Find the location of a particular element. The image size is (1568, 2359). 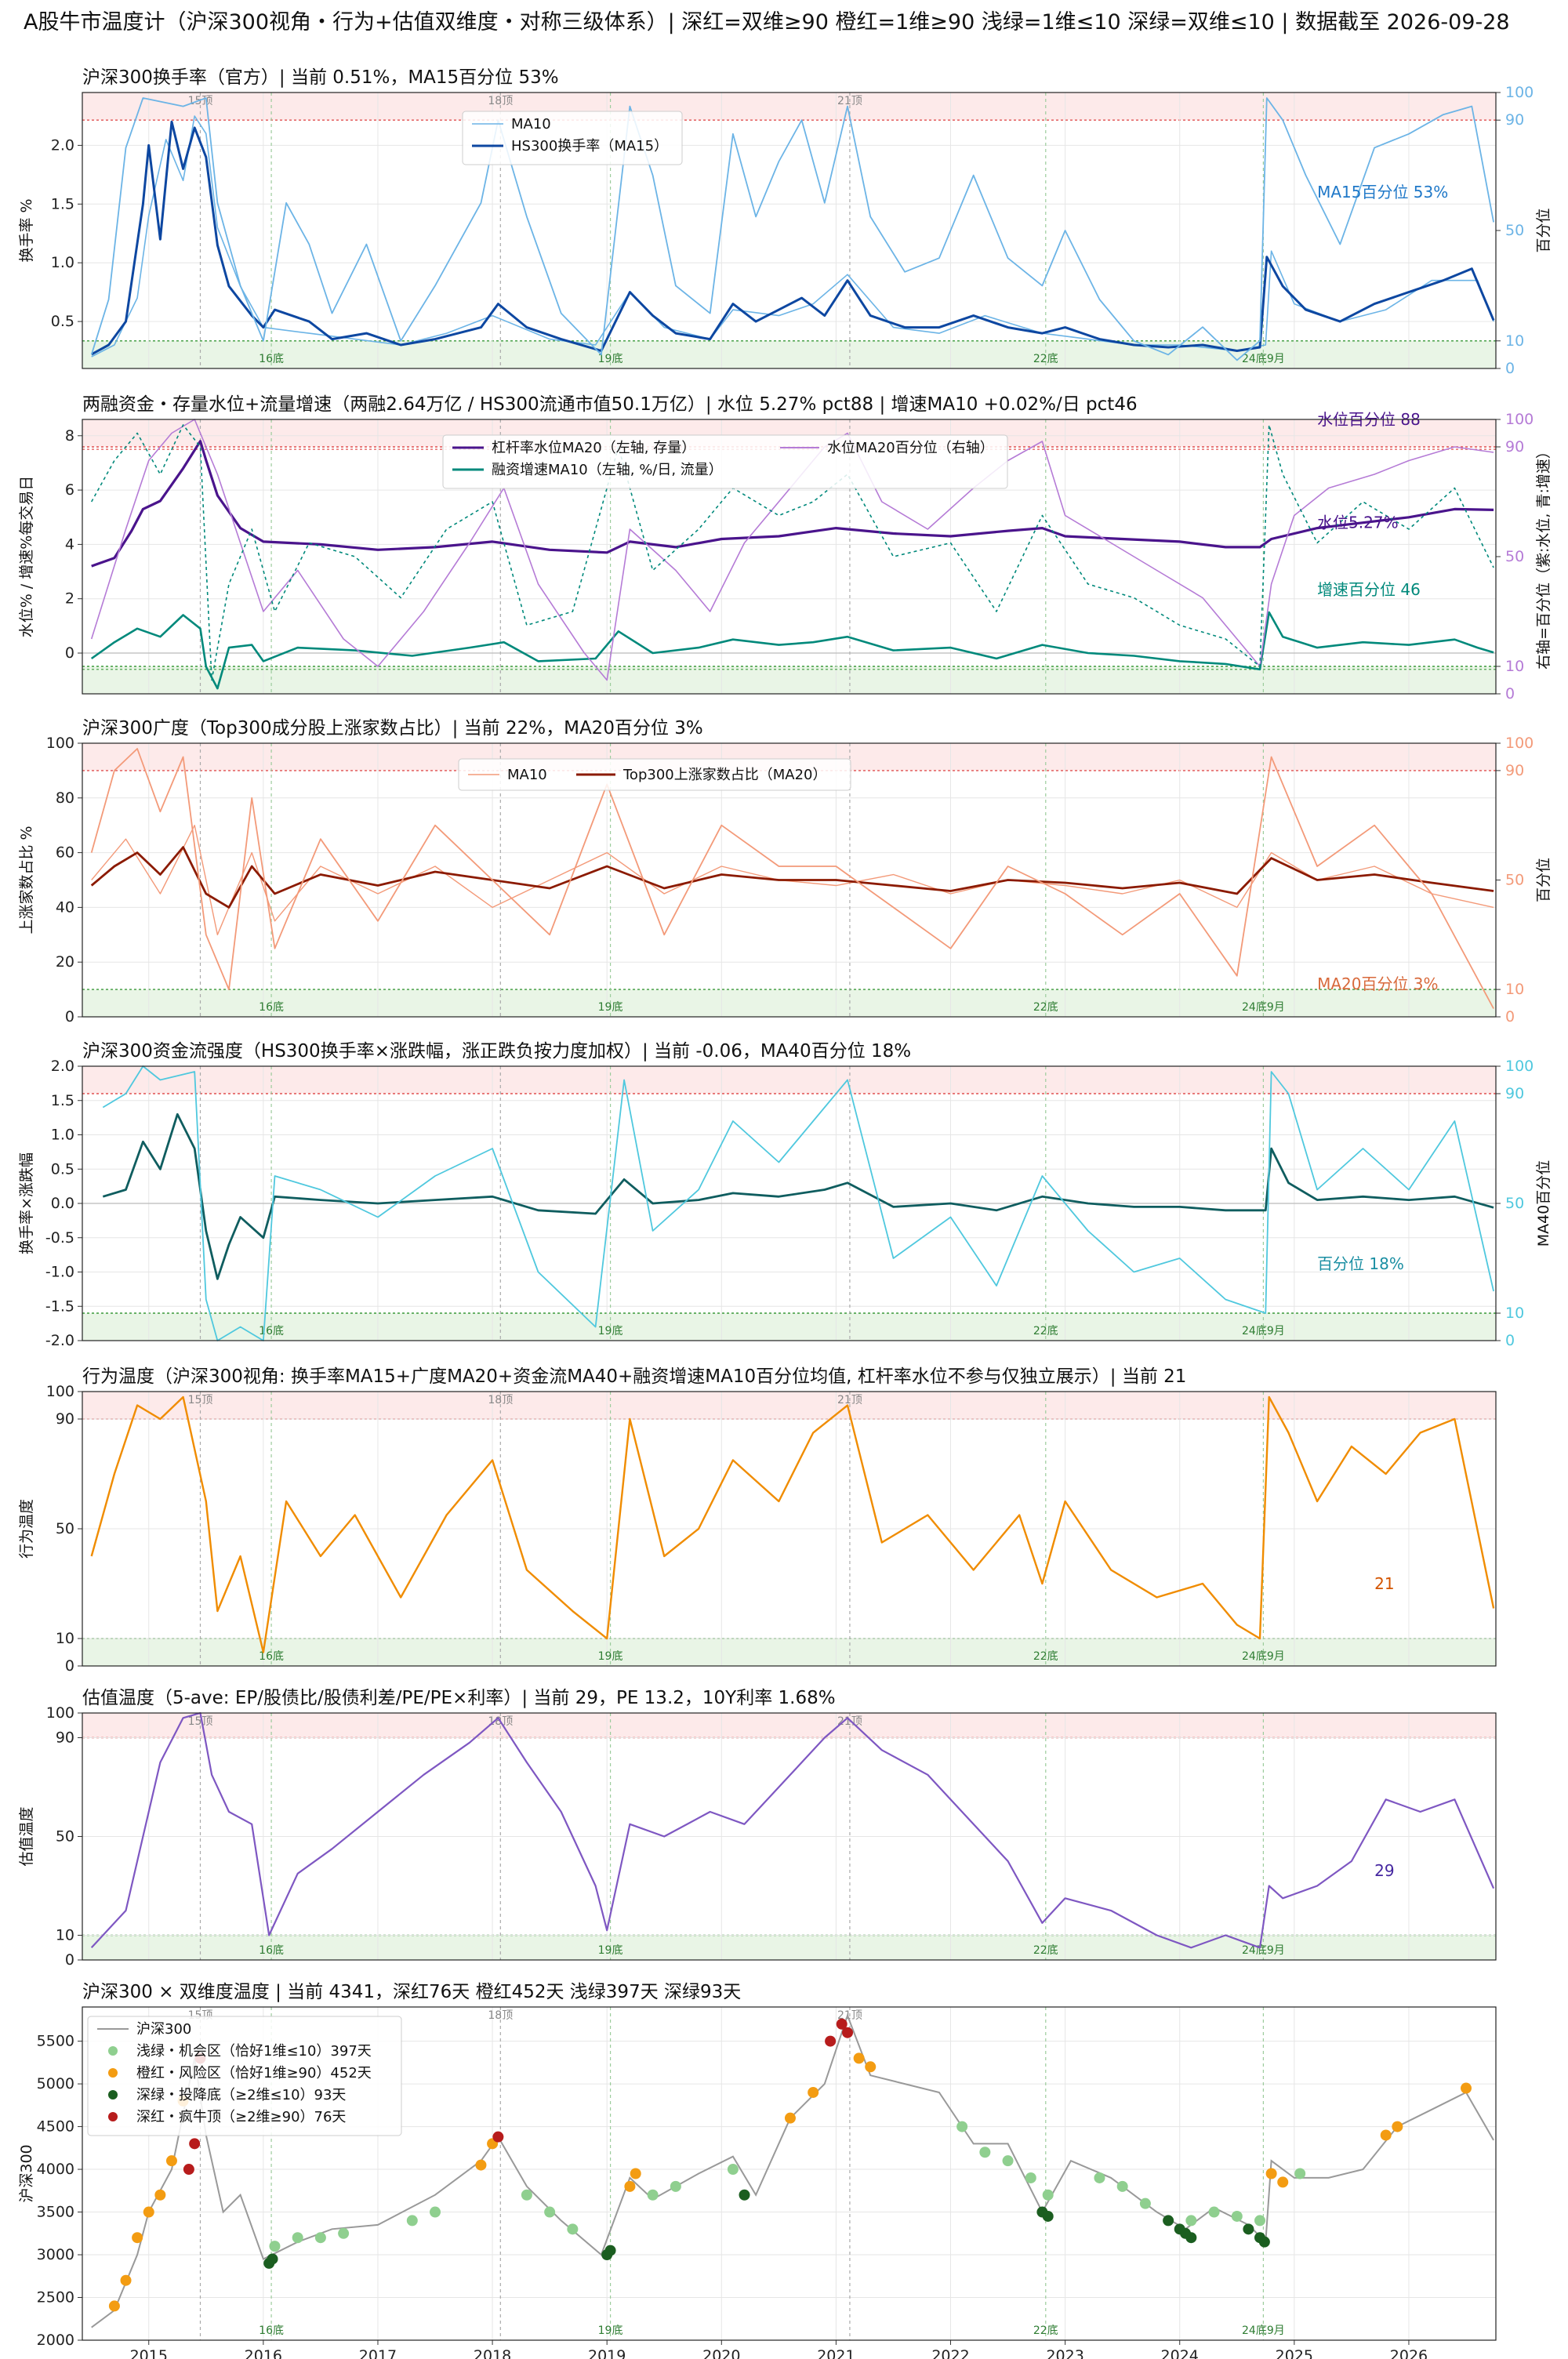

x-tick-label: 2025 is located at coordinates (1294, 2353).